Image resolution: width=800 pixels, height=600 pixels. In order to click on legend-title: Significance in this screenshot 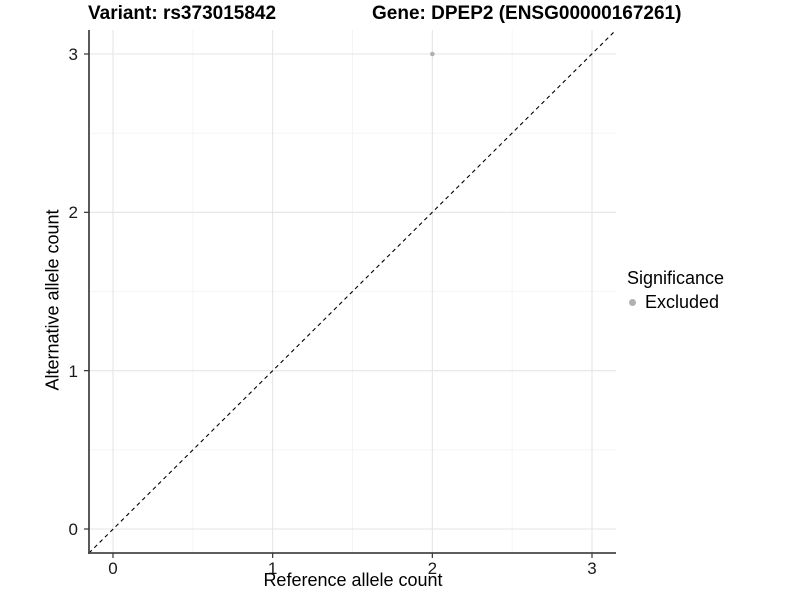, I will do `click(676, 278)`.